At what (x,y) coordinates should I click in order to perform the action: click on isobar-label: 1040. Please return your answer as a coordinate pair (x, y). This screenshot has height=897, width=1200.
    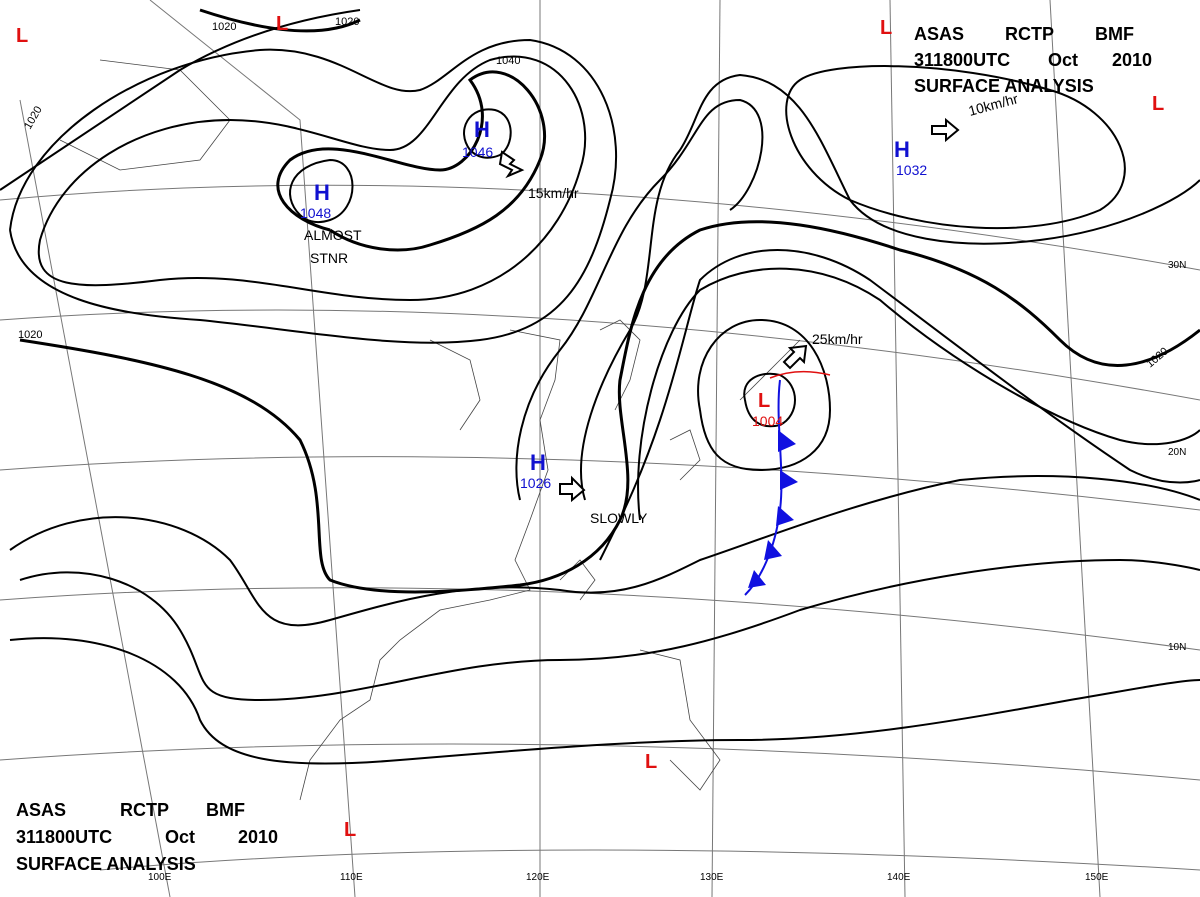
    Looking at the image, I should click on (508, 61).